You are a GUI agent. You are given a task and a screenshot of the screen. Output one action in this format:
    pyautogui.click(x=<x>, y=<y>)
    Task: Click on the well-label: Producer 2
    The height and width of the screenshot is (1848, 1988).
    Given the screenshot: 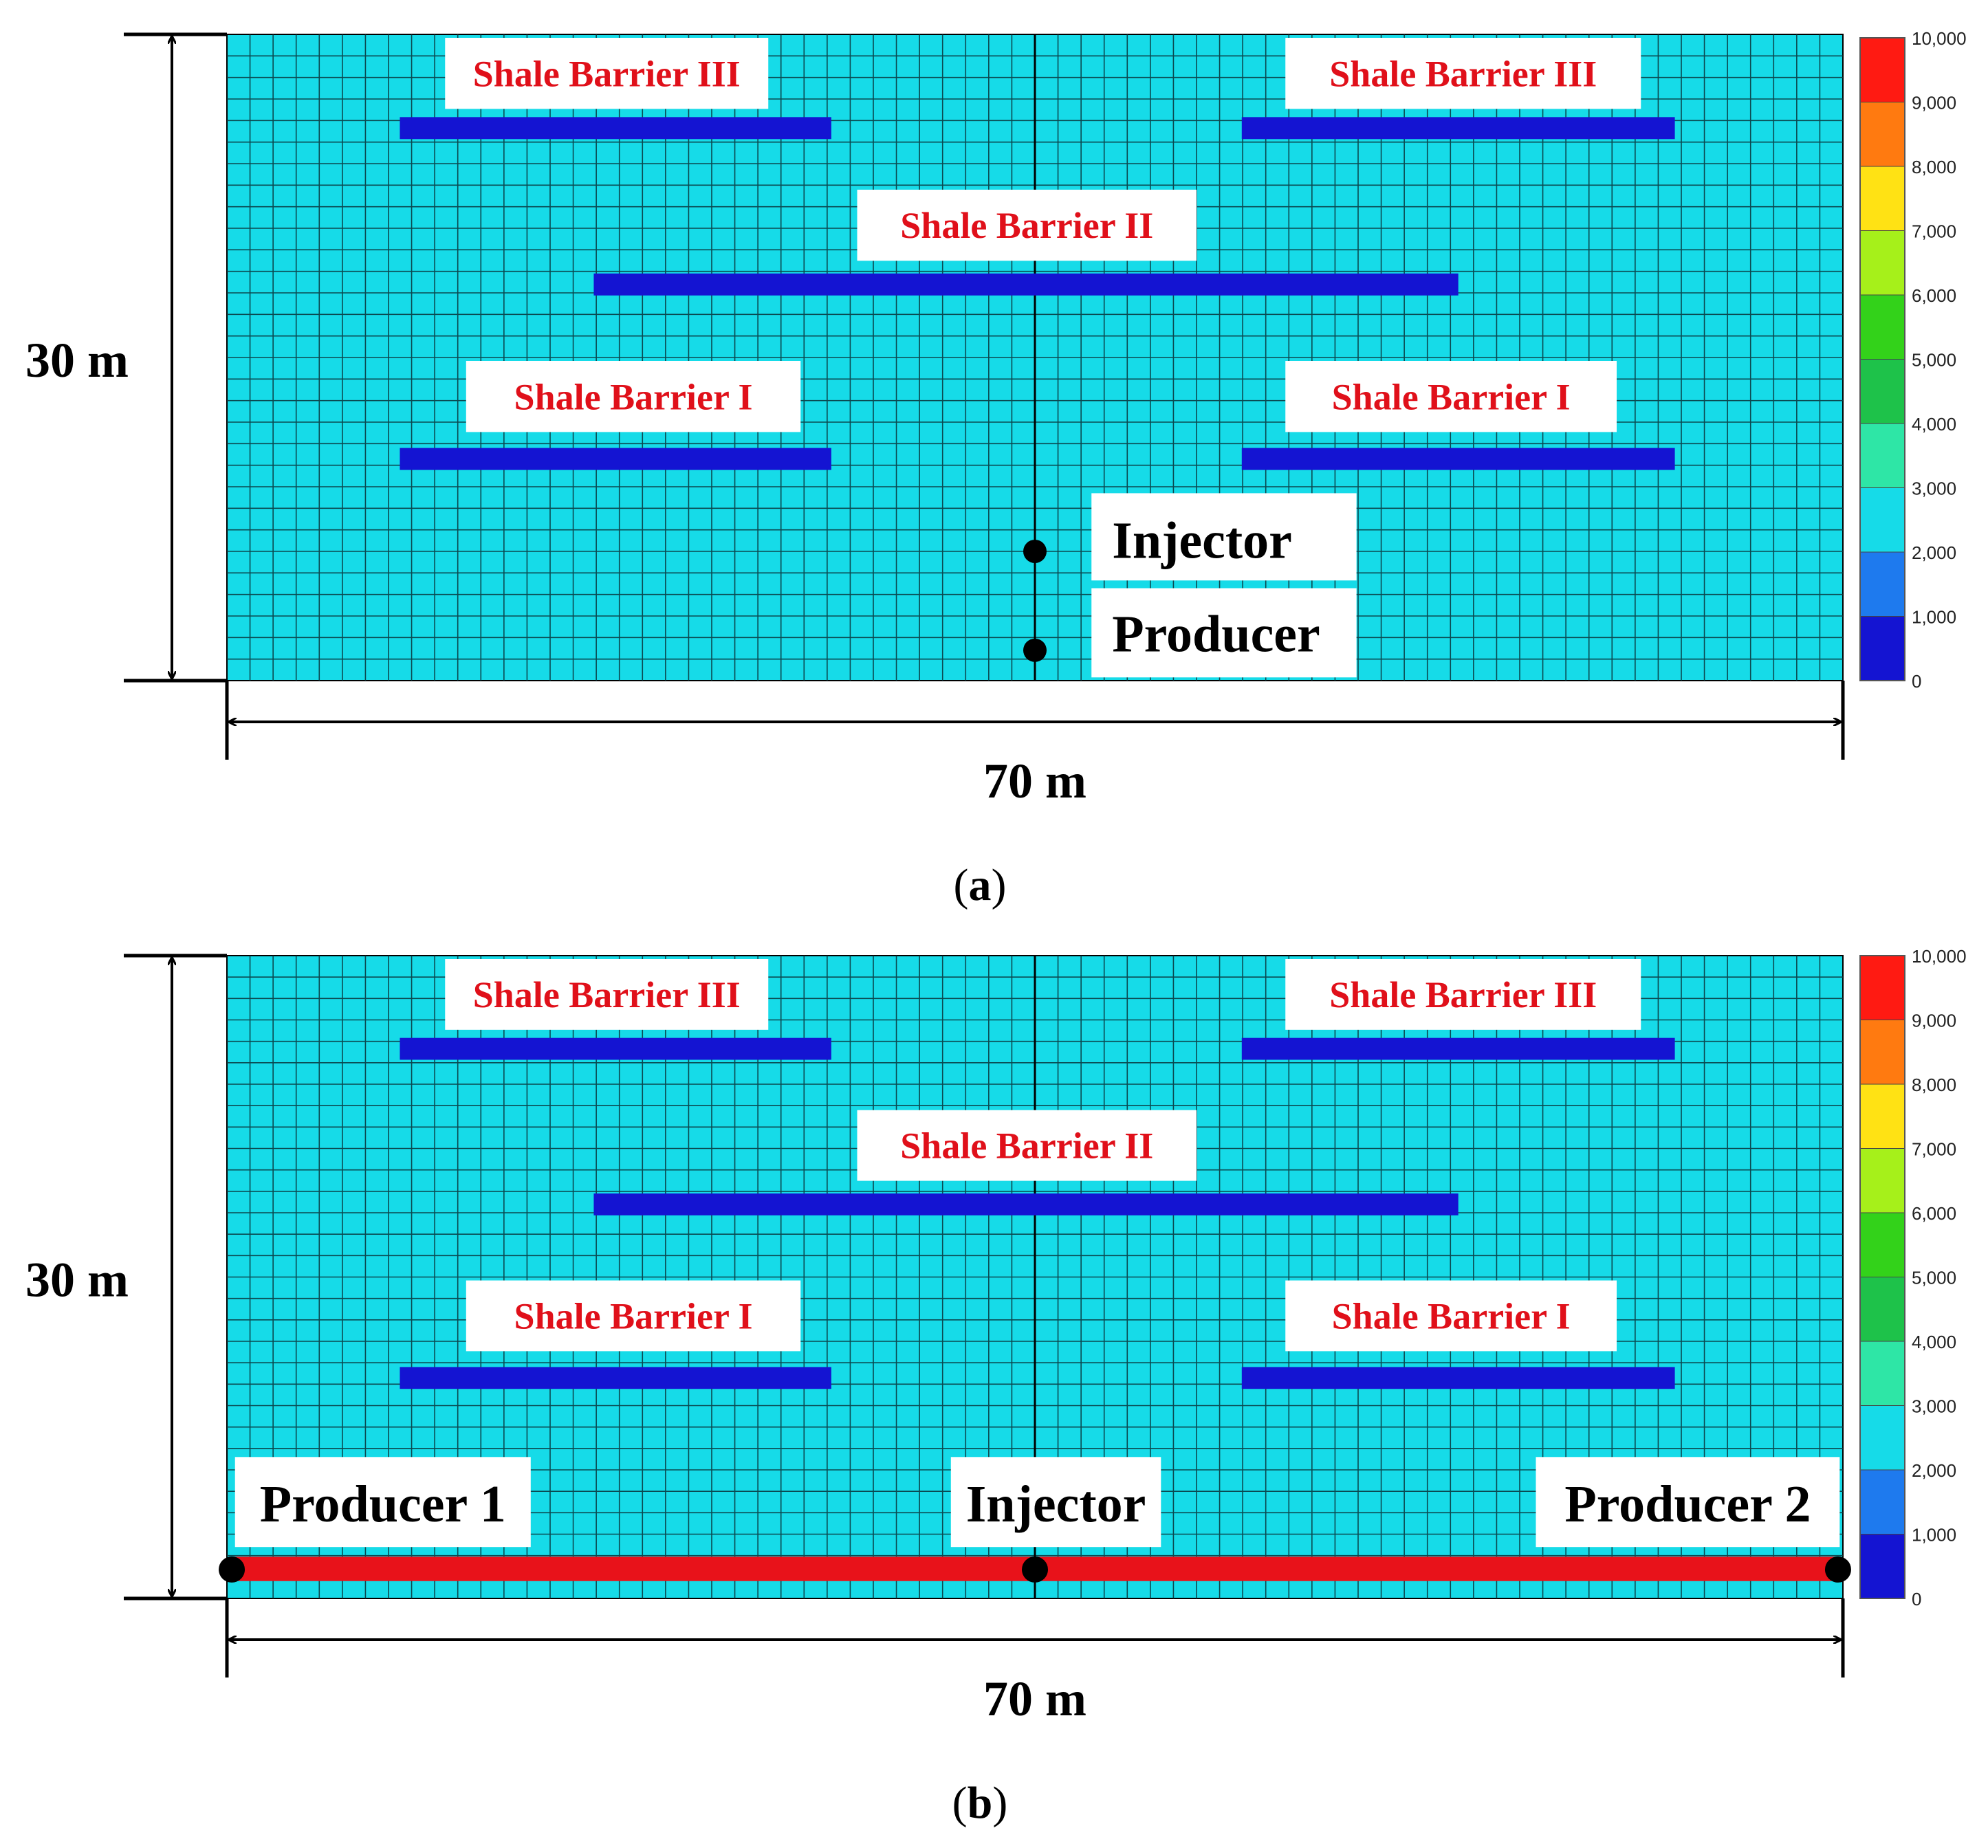 What is the action you would take?
    pyautogui.click(x=1687, y=1504)
    